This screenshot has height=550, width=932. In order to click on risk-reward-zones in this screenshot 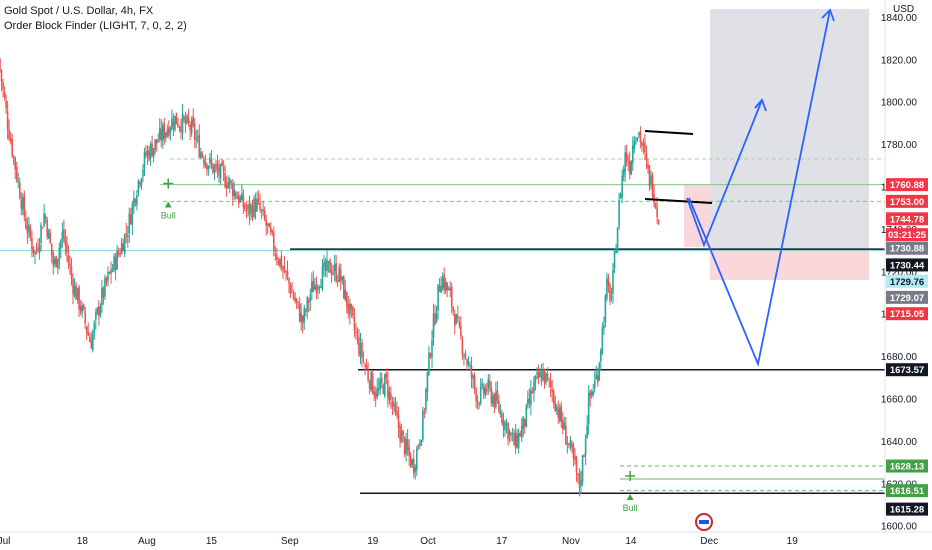, I will do `click(776, 144)`.